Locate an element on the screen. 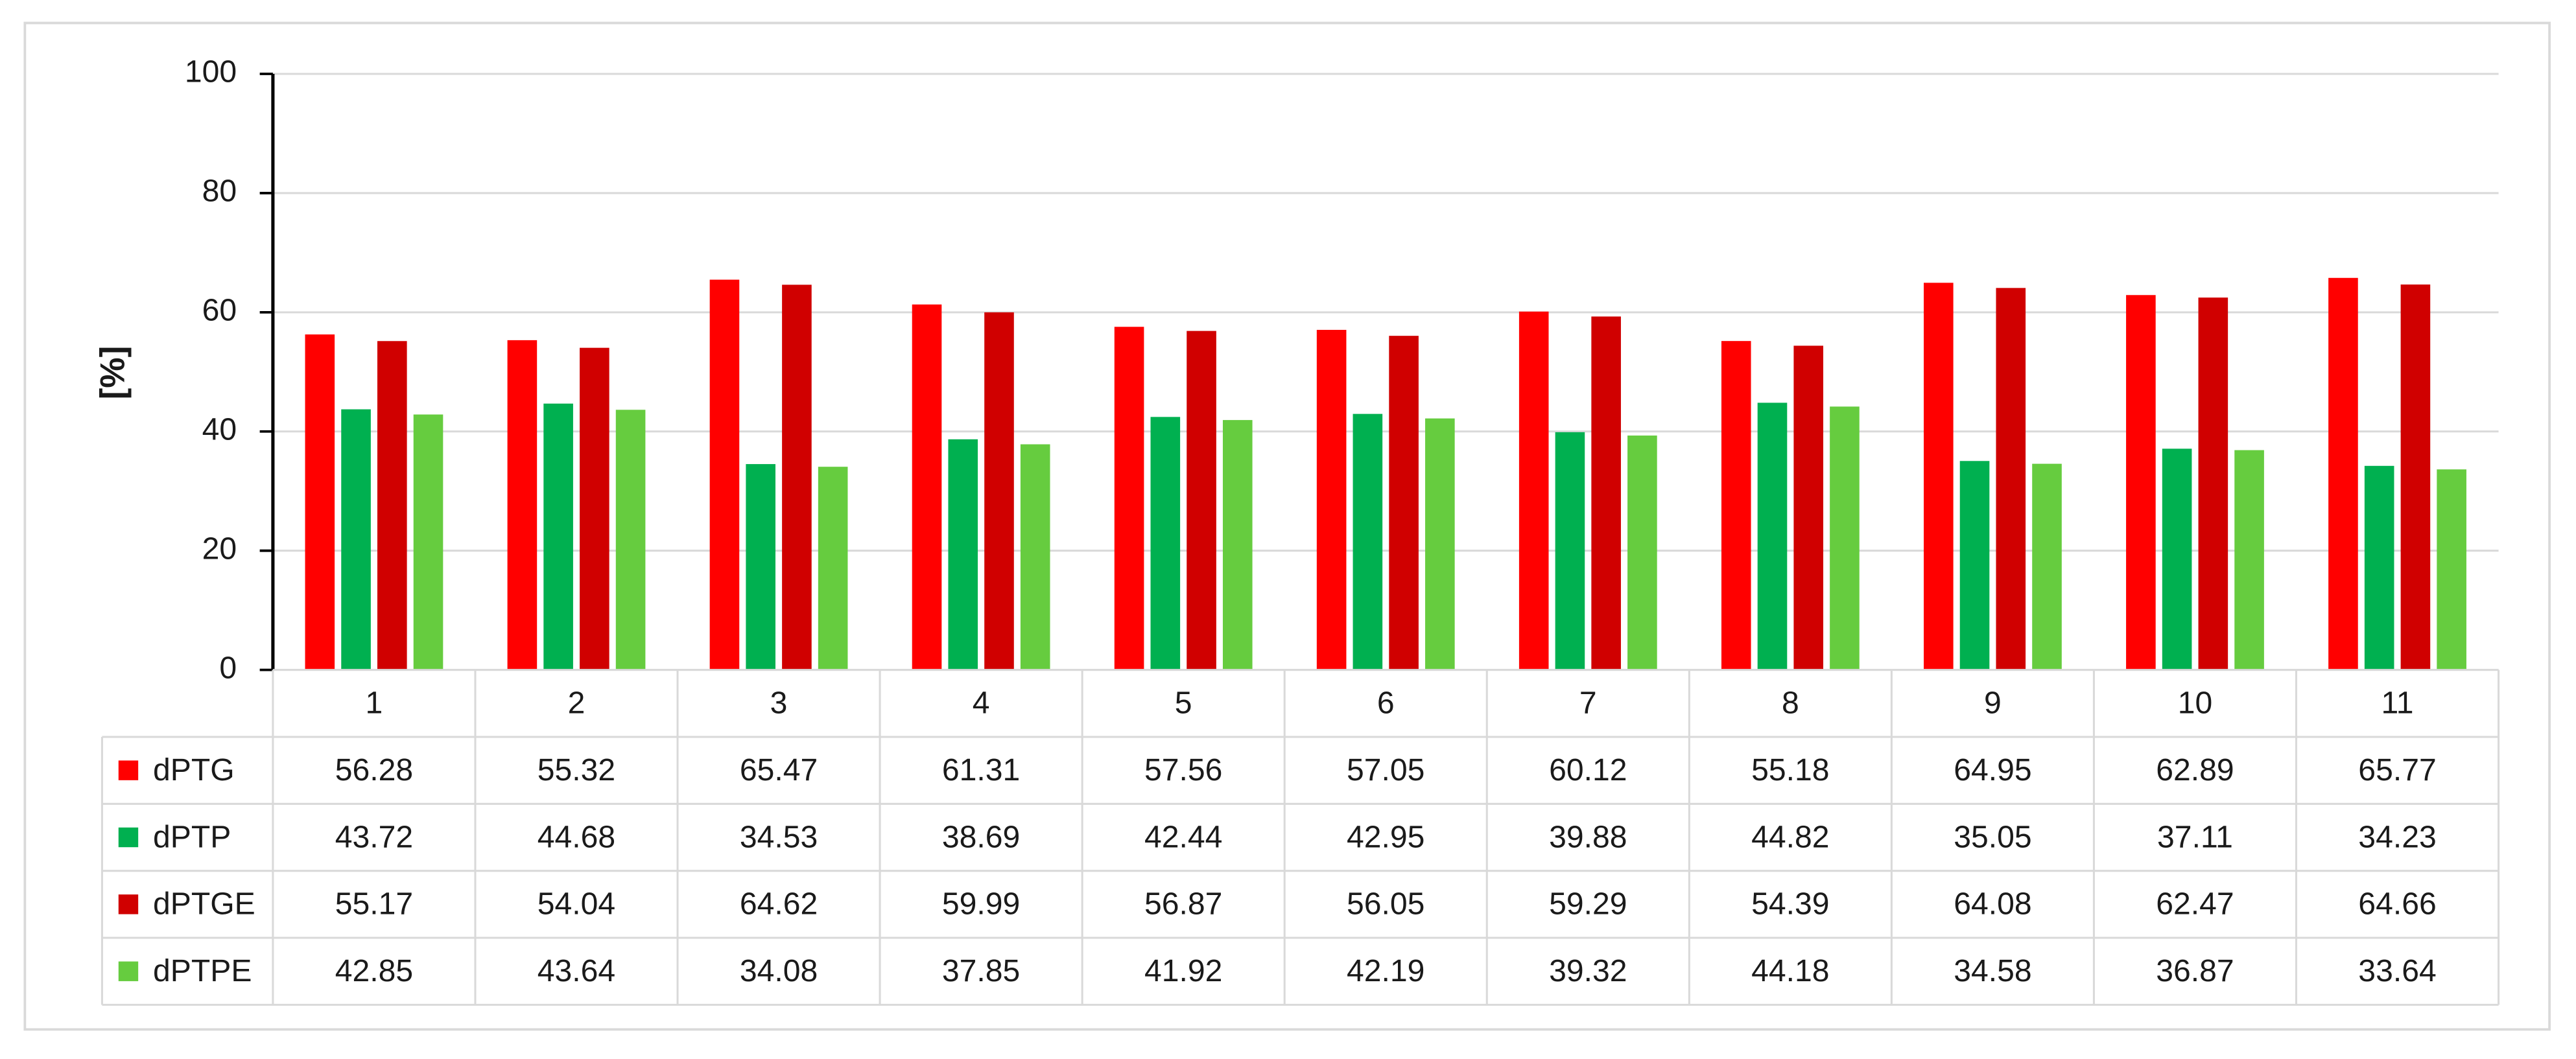 The height and width of the screenshot is (1059, 2576). table-value: 36.87 is located at coordinates (2195, 971).